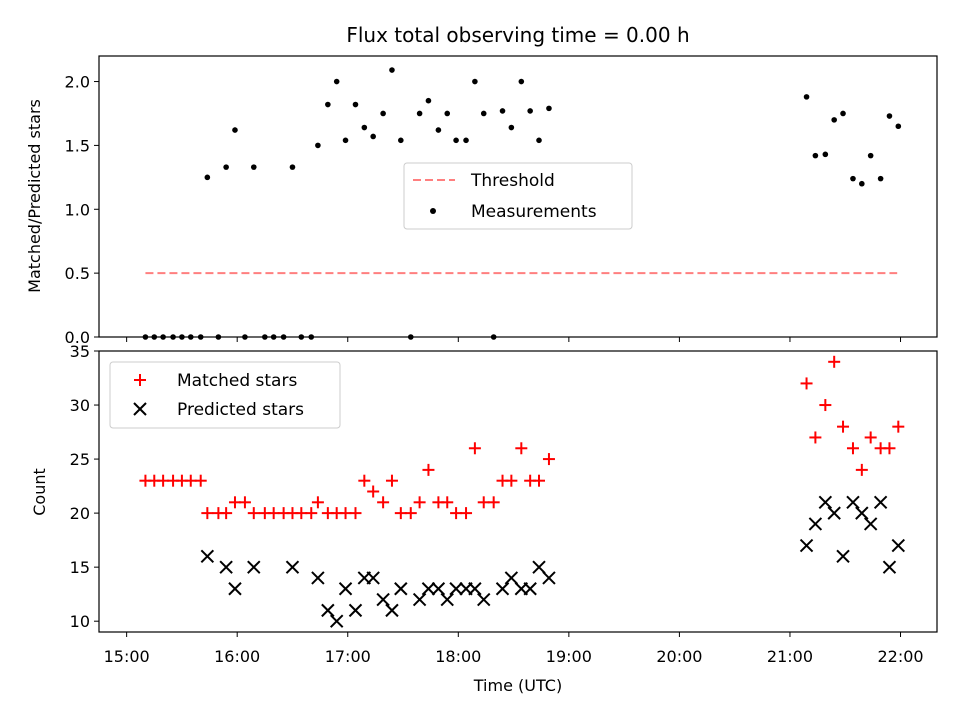  I want to click on top-x-ticks, so click(514, 339).